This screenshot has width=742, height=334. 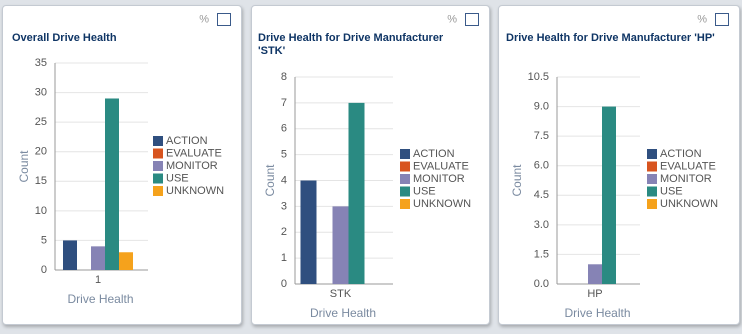 What do you see at coordinates (541, 136) in the screenshot?
I see `y-tick-label: 7.5` at bounding box center [541, 136].